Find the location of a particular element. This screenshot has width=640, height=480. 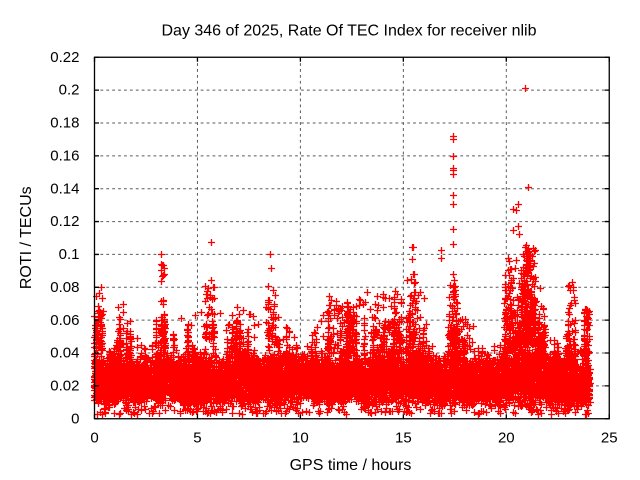

svg-text: ROTI / TECUs is located at coordinates (26, 237).